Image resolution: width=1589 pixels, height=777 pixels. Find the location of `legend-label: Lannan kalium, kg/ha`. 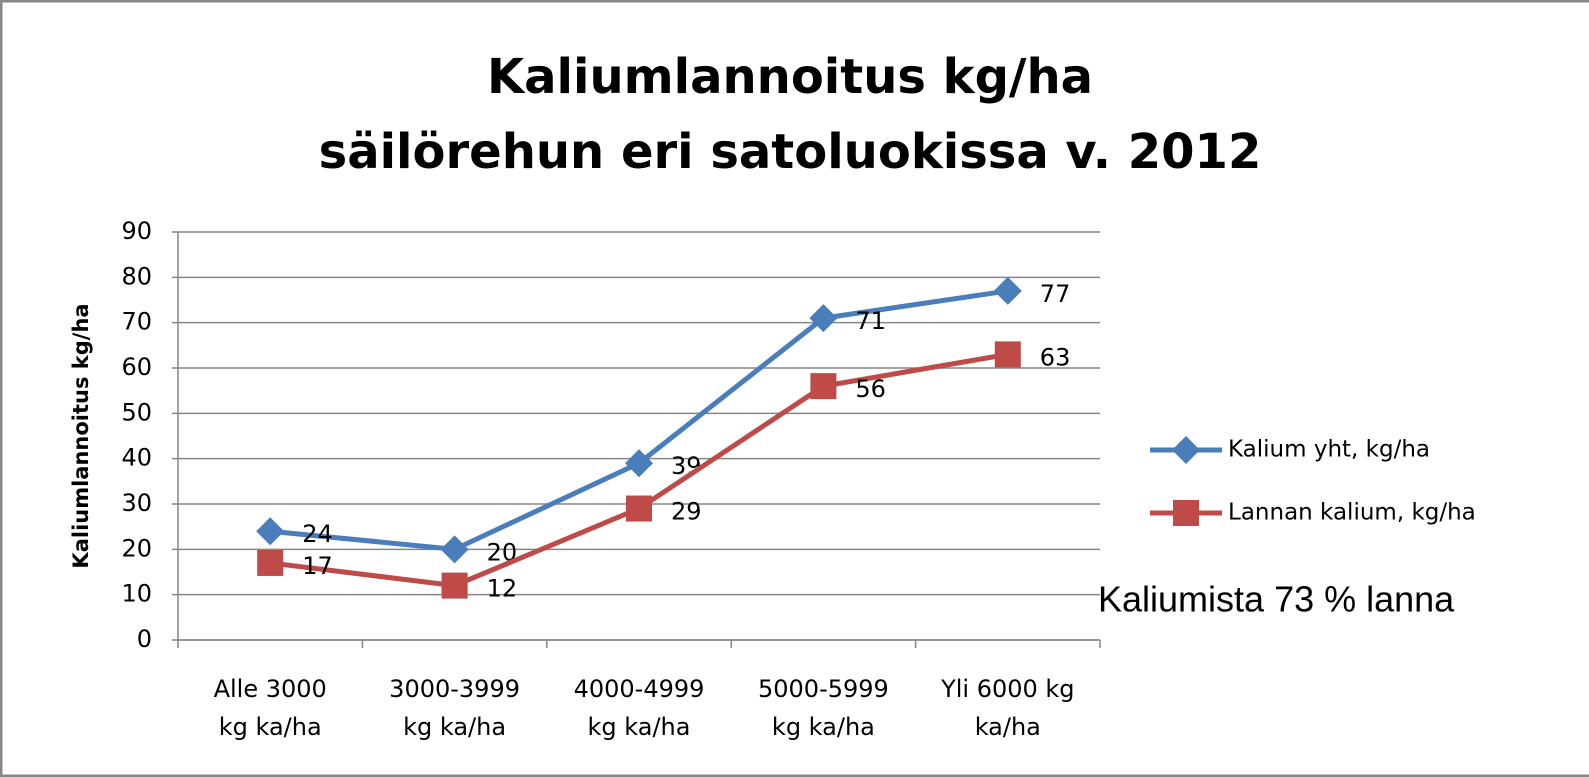

legend-label: Lannan kalium, kg/ha is located at coordinates (1352, 513).